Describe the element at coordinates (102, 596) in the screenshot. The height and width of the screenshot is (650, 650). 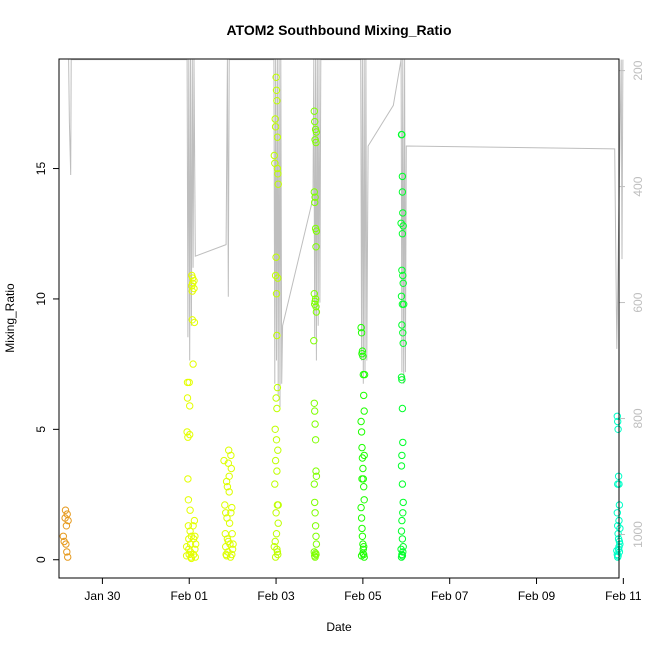
I see `x-tick-label: Jan 30` at that location.